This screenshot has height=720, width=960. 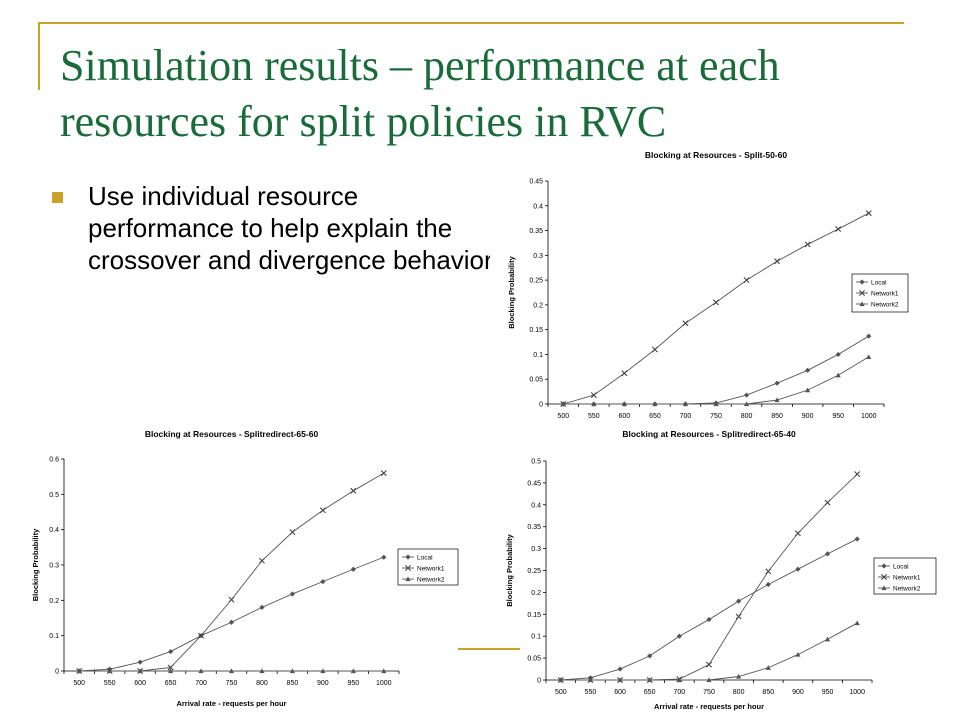 I want to click on y-tick-label: 0.4, so click(x=538, y=206).